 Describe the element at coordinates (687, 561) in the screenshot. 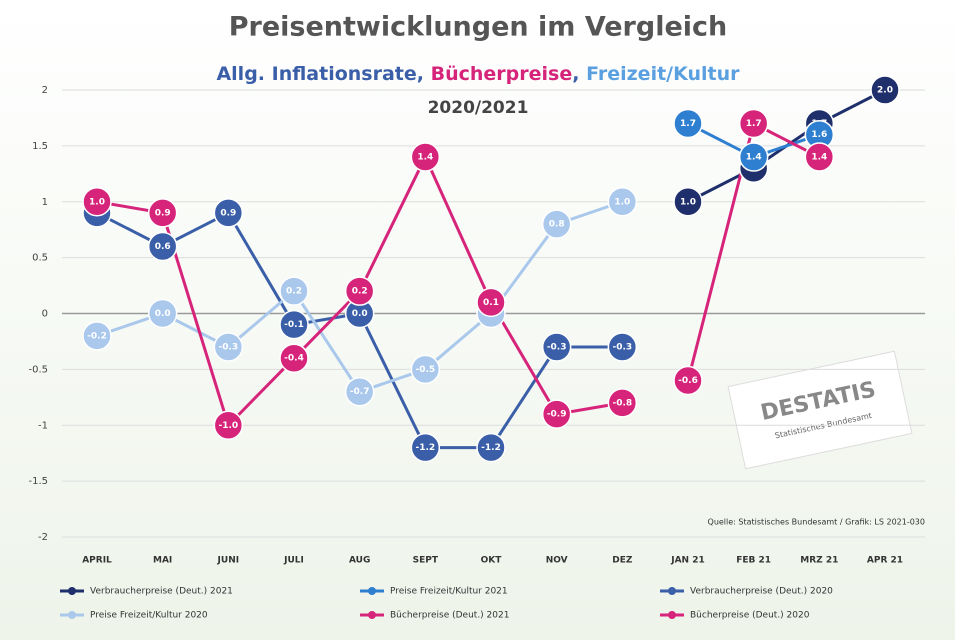

I see `x-tick-label: JAN 21` at that location.